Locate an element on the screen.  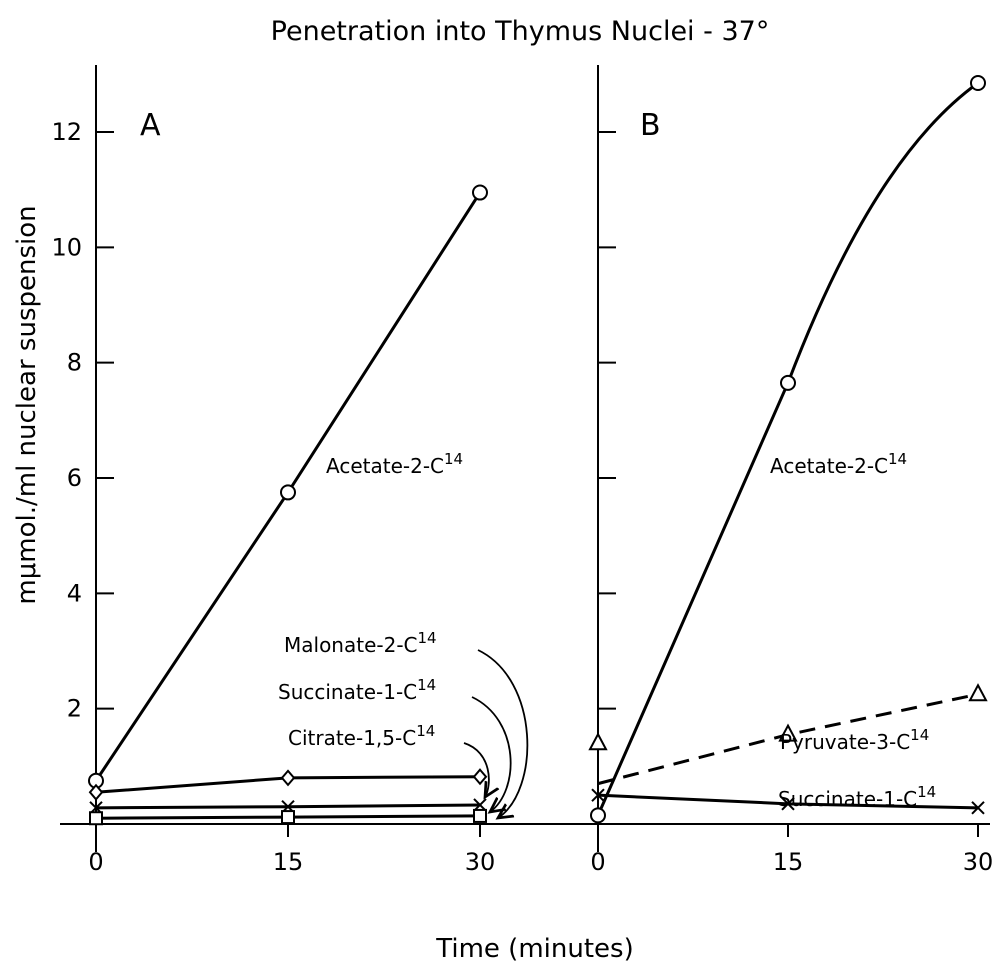
y-tick-label: 12 is located at coordinates (66, 132).